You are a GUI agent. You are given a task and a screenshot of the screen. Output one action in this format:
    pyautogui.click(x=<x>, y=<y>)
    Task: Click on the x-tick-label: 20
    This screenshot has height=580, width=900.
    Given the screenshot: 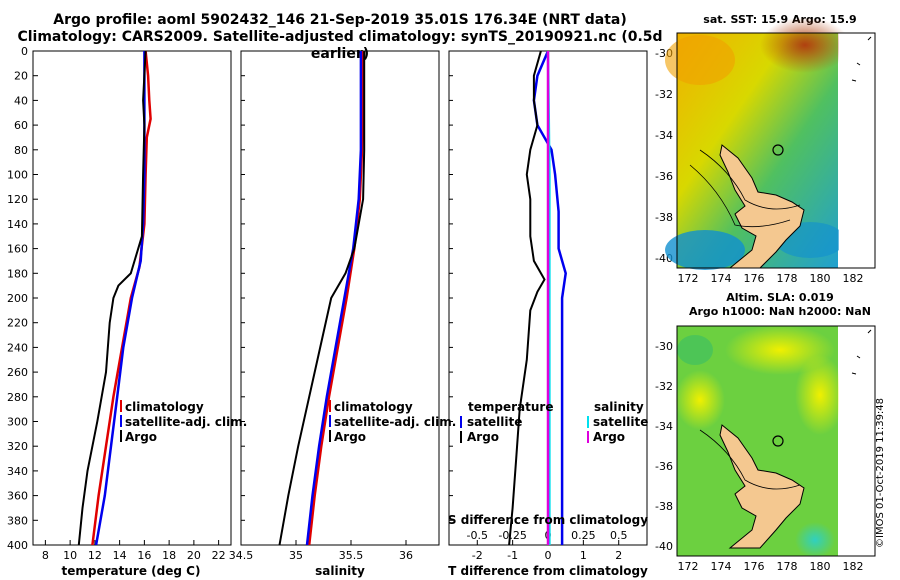 What is the action you would take?
    pyautogui.click(x=194, y=555)
    